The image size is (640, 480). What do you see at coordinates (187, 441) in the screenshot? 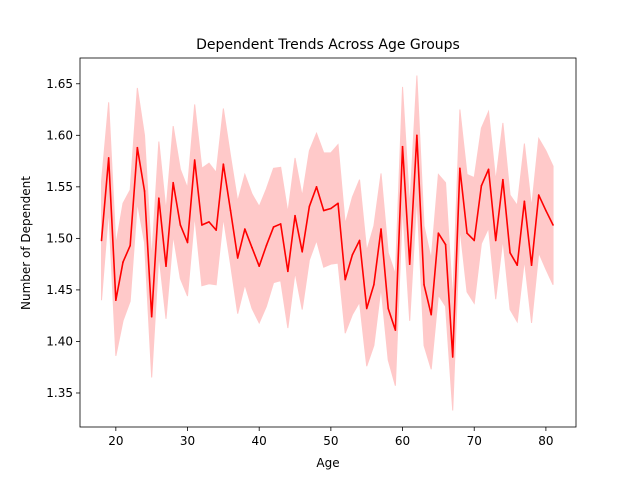
I see `x-tick-label: 30` at bounding box center [187, 441].